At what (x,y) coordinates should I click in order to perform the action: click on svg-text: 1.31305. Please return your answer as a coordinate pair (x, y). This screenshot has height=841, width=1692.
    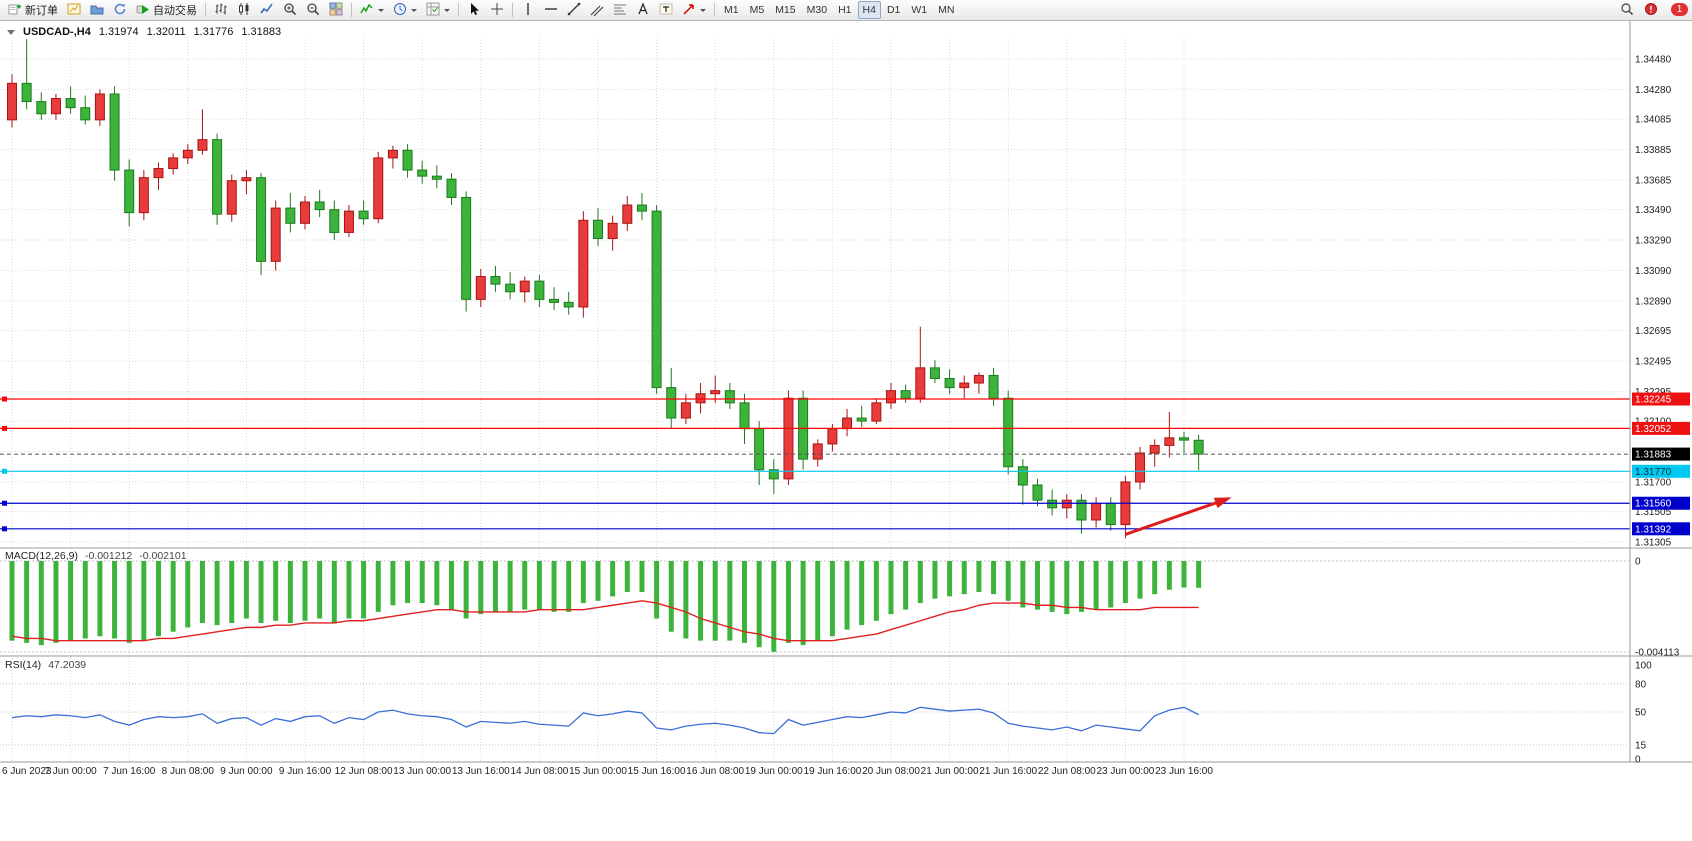
    Looking at the image, I should click on (1653, 543).